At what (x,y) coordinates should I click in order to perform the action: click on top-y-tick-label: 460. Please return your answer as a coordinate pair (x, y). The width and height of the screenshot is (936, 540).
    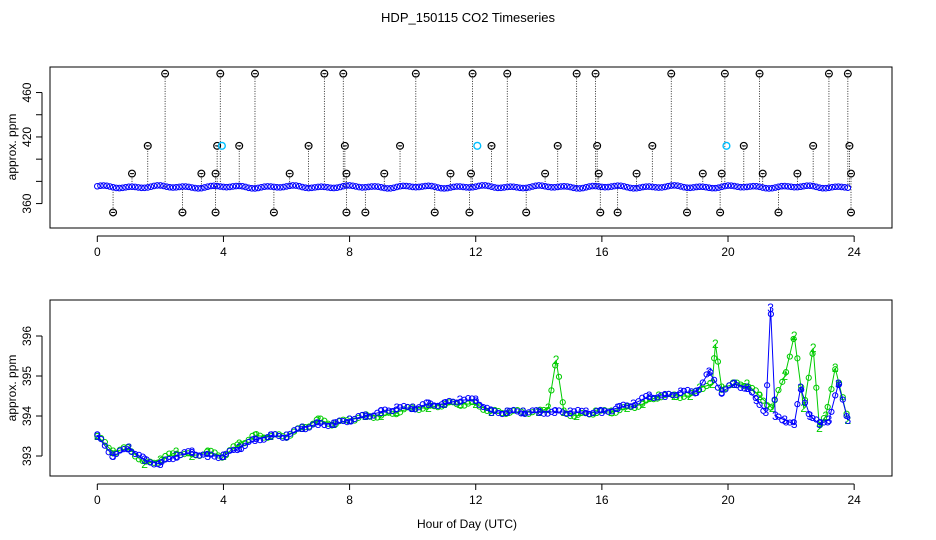
    Looking at the image, I should click on (27, 92).